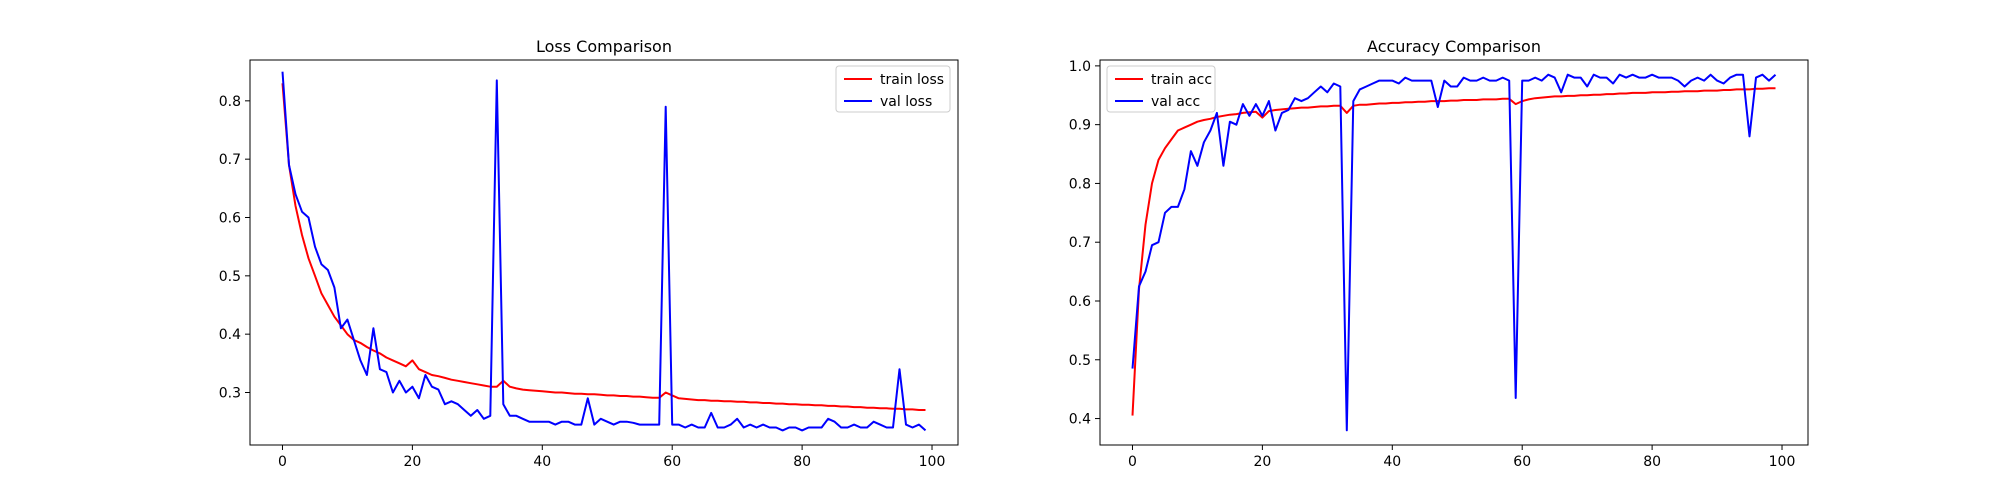  I want to click on loss-legend: train loss val loss, so click(893, 89).